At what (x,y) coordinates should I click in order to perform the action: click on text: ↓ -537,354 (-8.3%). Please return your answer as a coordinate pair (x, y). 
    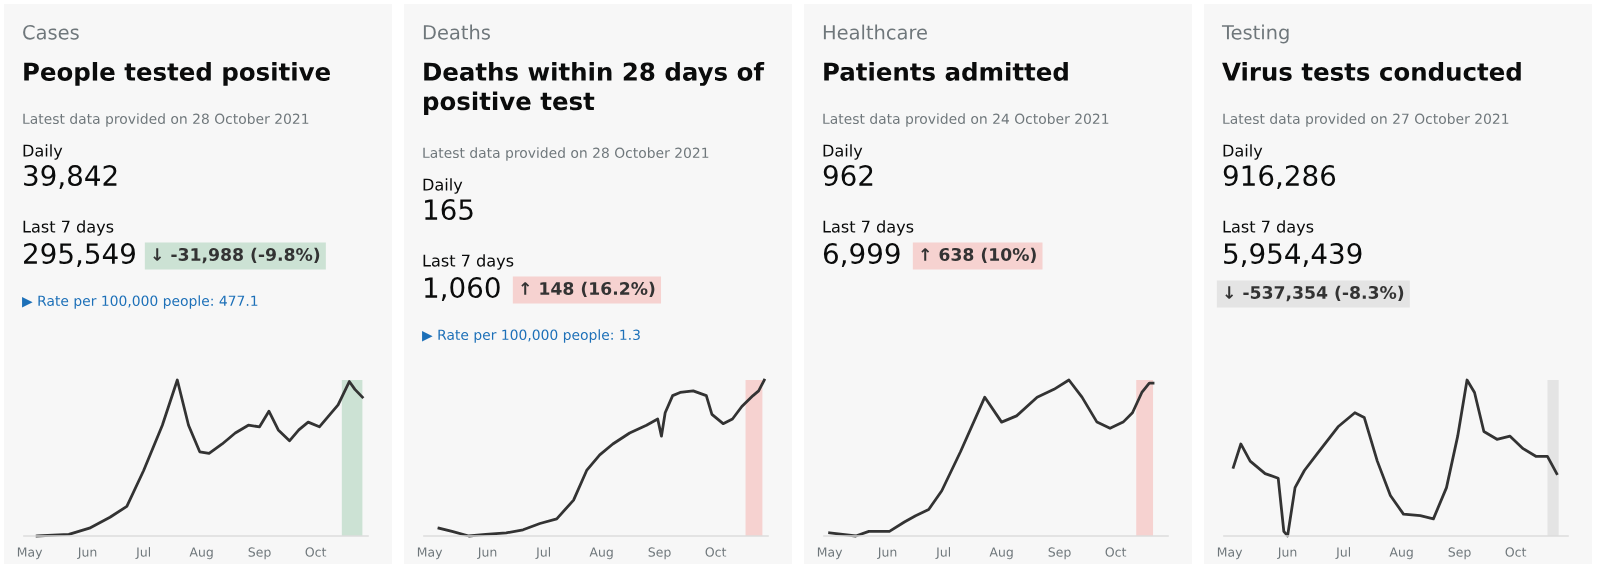
    Looking at the image, I should click on (1314, 293).